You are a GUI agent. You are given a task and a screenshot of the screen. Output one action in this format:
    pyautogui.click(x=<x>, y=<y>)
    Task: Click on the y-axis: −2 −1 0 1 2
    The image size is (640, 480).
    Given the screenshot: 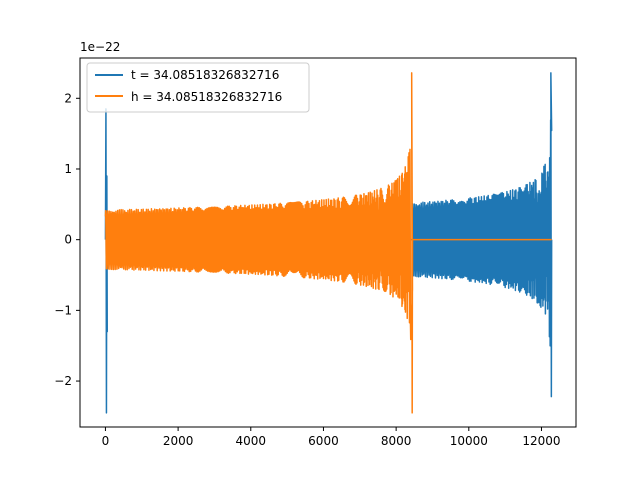 What is the action you would take?
    pyautogui.click(x=67, y=239)
    